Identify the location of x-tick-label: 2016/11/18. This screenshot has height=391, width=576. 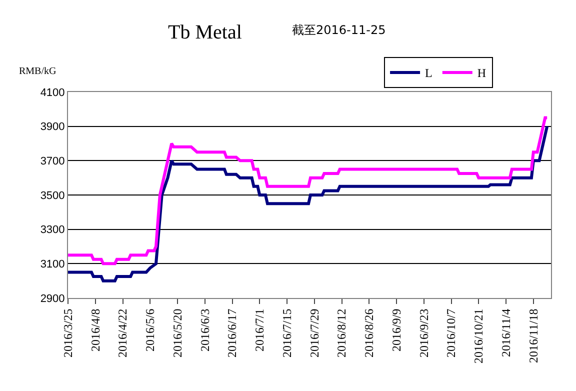
(533, 336).